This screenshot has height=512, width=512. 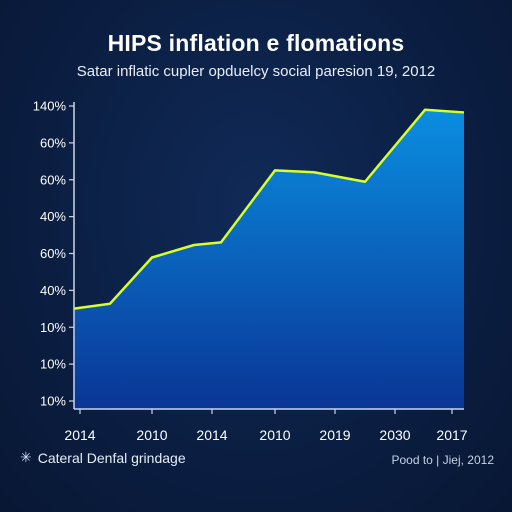 What do you see at coordinates (50, 106) in the screenshot?
I see `y-tick-label: 140%` at bounding box center [50, 106].